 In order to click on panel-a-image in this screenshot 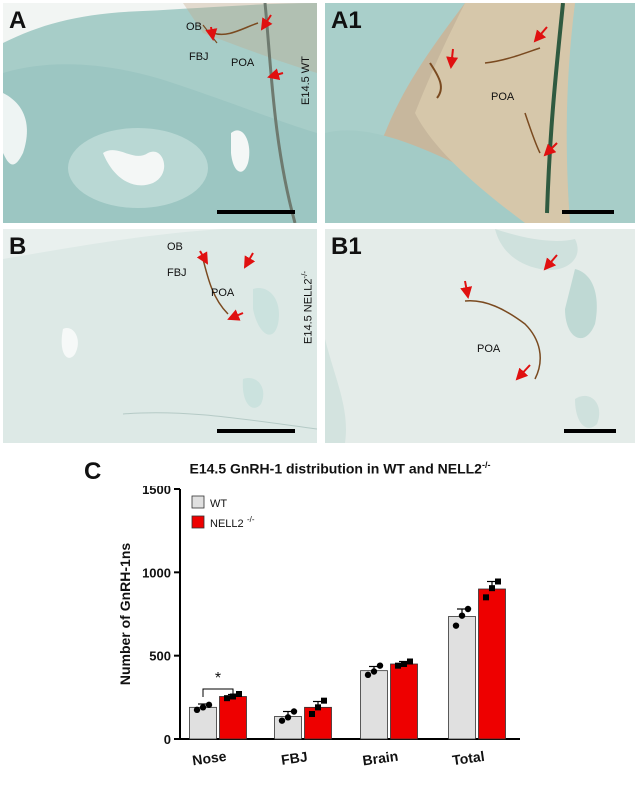, I will do `click(160, 113)`.